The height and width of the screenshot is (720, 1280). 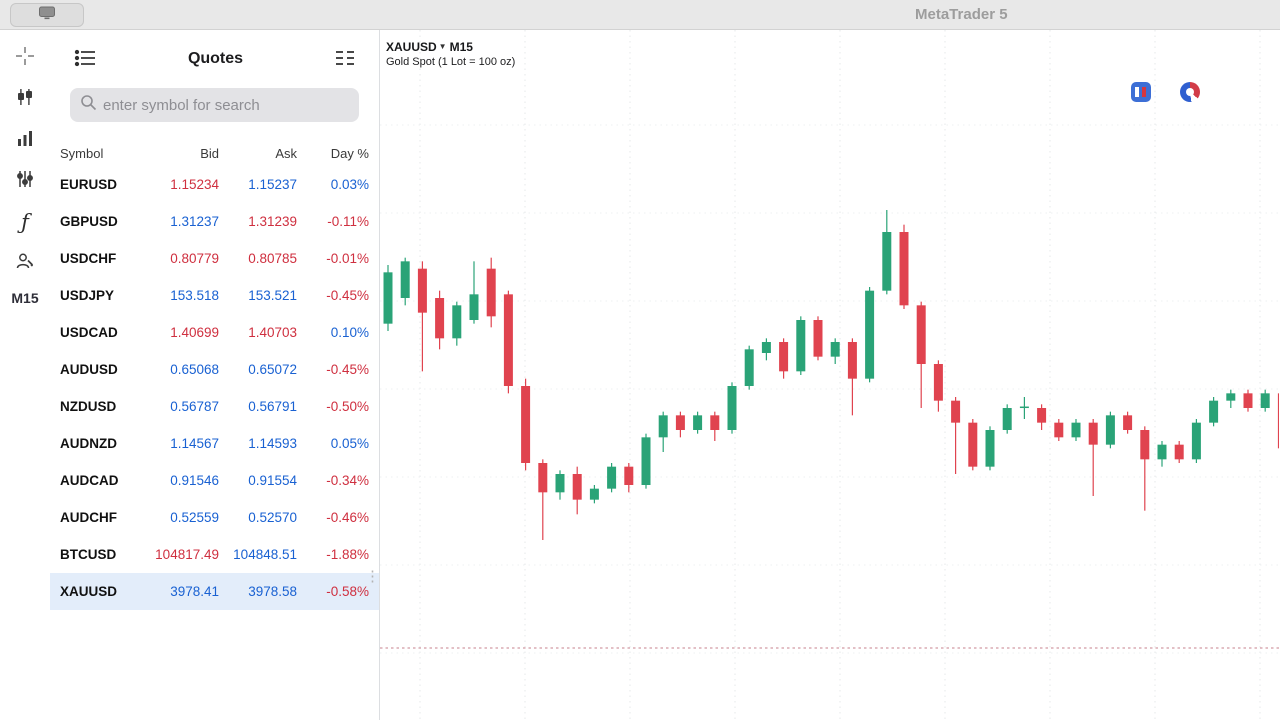 I want to click on quote-bid: 153.518, so click(x=194, y=295).